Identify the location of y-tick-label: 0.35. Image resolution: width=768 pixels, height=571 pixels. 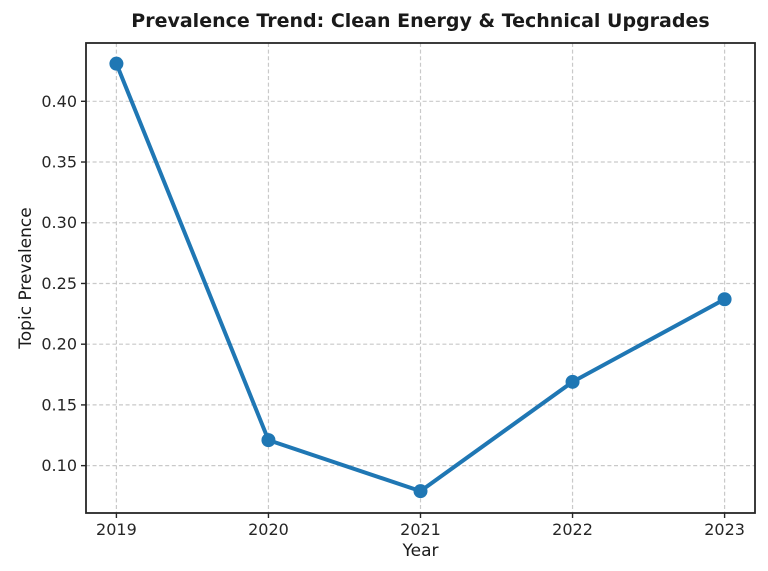
(59, 162).